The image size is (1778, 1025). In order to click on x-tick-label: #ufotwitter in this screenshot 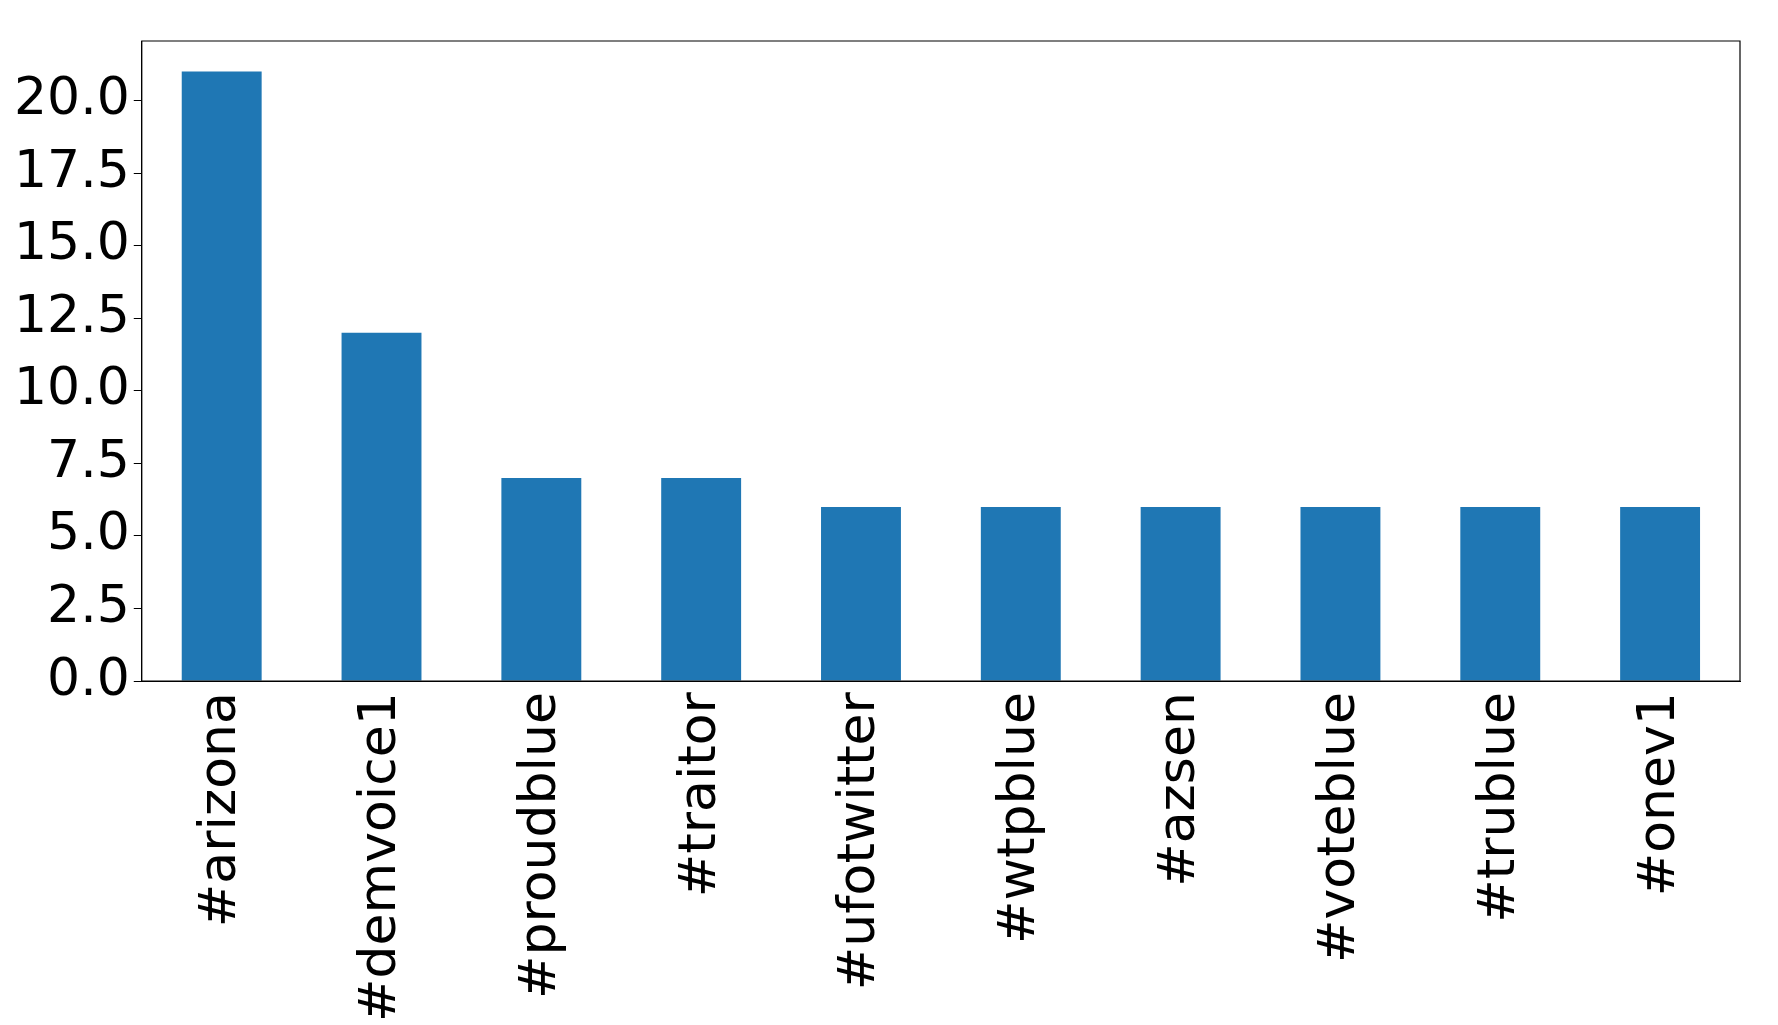, I will do `click(856, 841)`.